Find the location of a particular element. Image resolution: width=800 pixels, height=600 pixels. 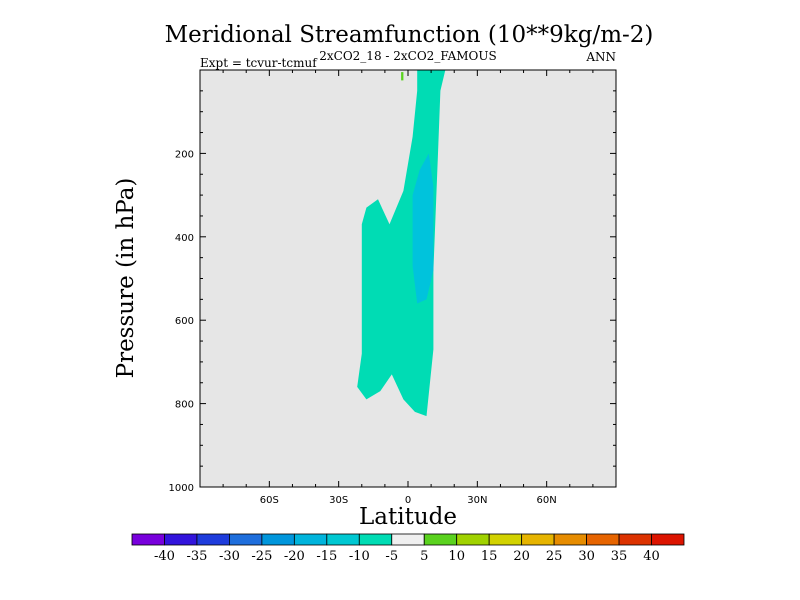

colorbar-label: -5 is located at coordinates (391, 556).